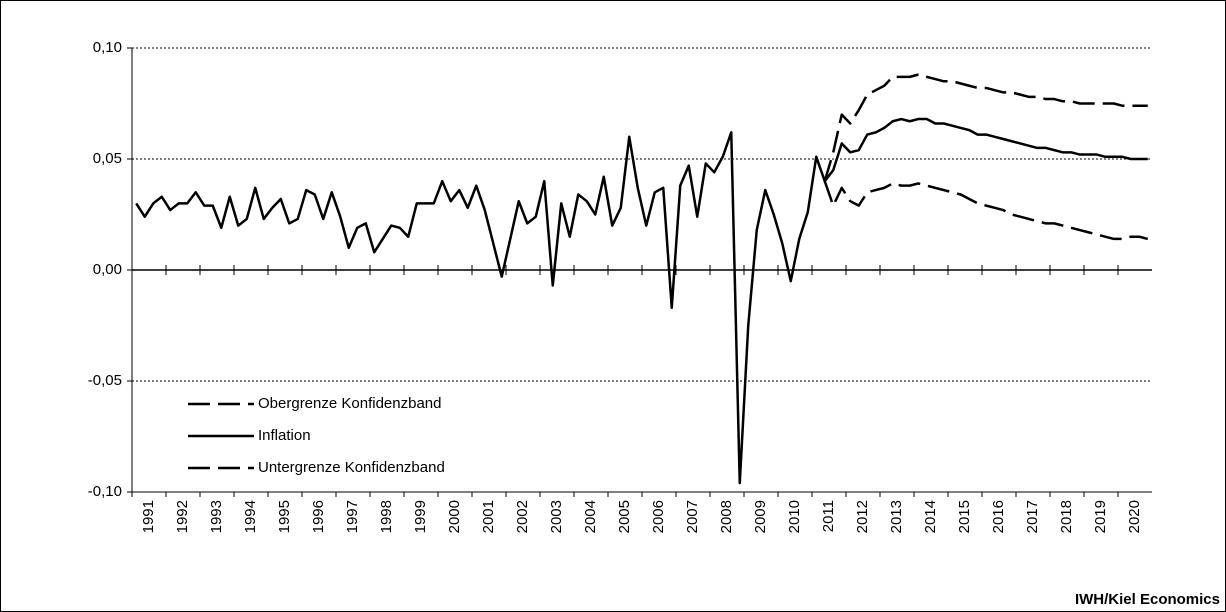 This screenshot has height=612, width=1226. Describe the element at coordinates (522, 516) in the screenshot. I see `x-tick-label: 2002` at that location.